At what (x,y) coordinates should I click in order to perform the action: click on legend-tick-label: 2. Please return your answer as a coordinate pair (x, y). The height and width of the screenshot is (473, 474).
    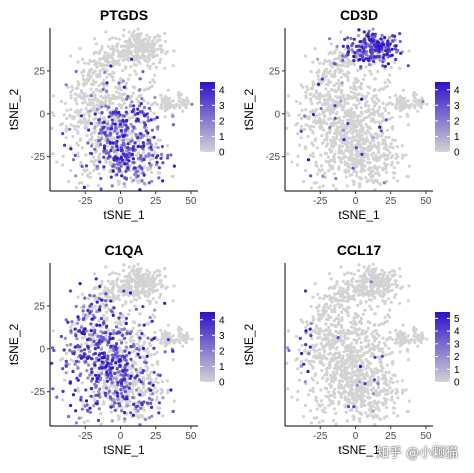
    Looking at the image, I should click on (222, 121).